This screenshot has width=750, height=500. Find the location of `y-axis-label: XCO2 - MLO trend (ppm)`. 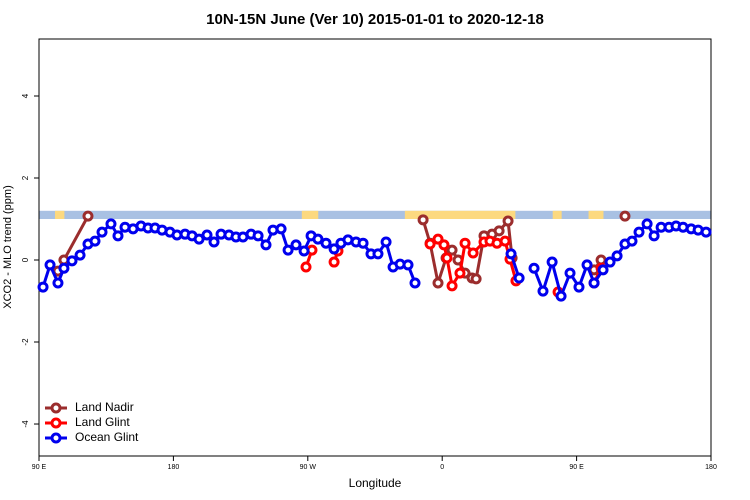

y-axis-label: XCO2 - MLO trend (ppm) is located at coordinates (8, 246).